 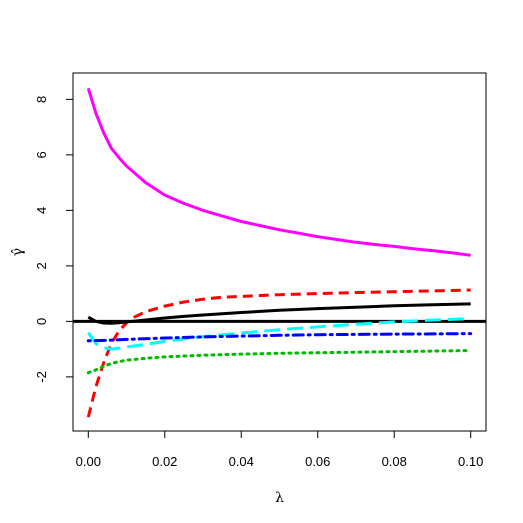 What do you see at coordinates (41, 210) in the screenshot?
I see `y-tick-label: 4` at bounding box center [41, 210].